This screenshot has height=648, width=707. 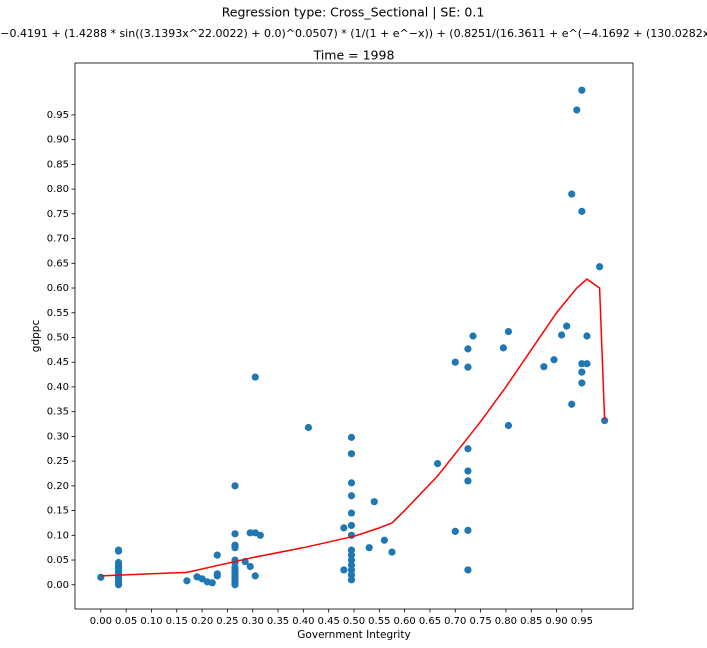 I want to click on y-tick-label: 0.55, so click(x=58, y=313).